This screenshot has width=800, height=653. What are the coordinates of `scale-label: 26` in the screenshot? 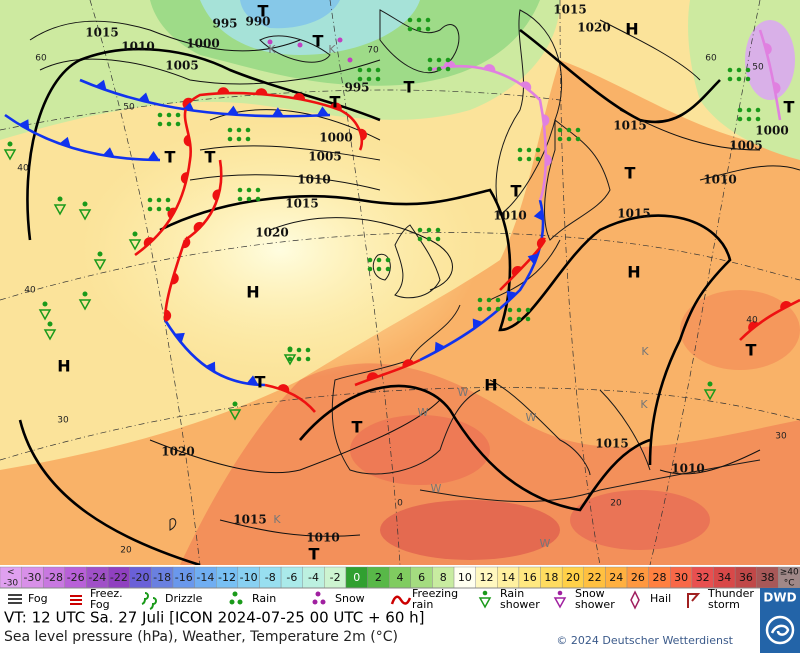 It's located at (638, 577).